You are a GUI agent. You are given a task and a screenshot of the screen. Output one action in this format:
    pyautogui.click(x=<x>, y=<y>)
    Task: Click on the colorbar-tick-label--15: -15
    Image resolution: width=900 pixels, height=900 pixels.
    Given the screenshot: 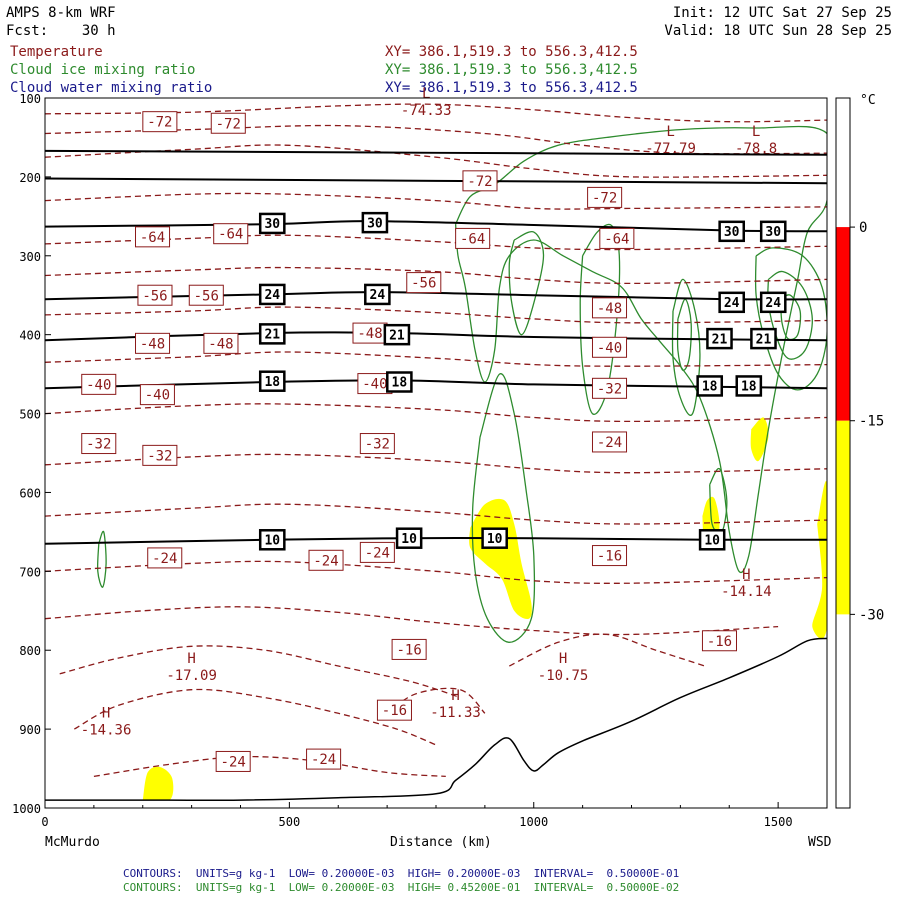 What is the action you would take?
    pyautogui.click(x=871, y=422)
    